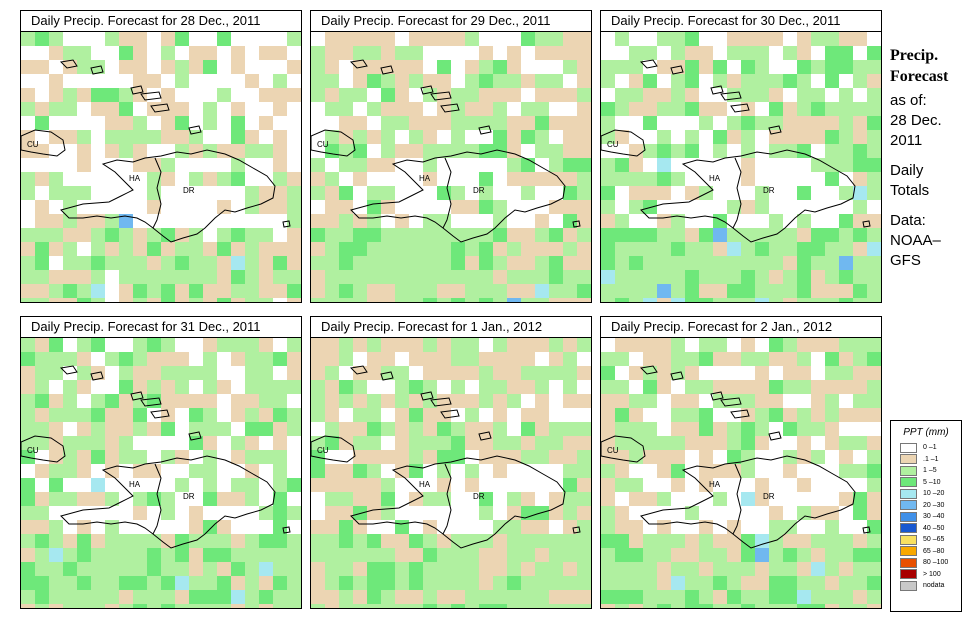 Image resolution: width=975 pixels, height=635 pixels. What do you see at coordinates (613, 450) in the screenshot?
I see `map-label-cu: CU` at bounding box center [613, 450].